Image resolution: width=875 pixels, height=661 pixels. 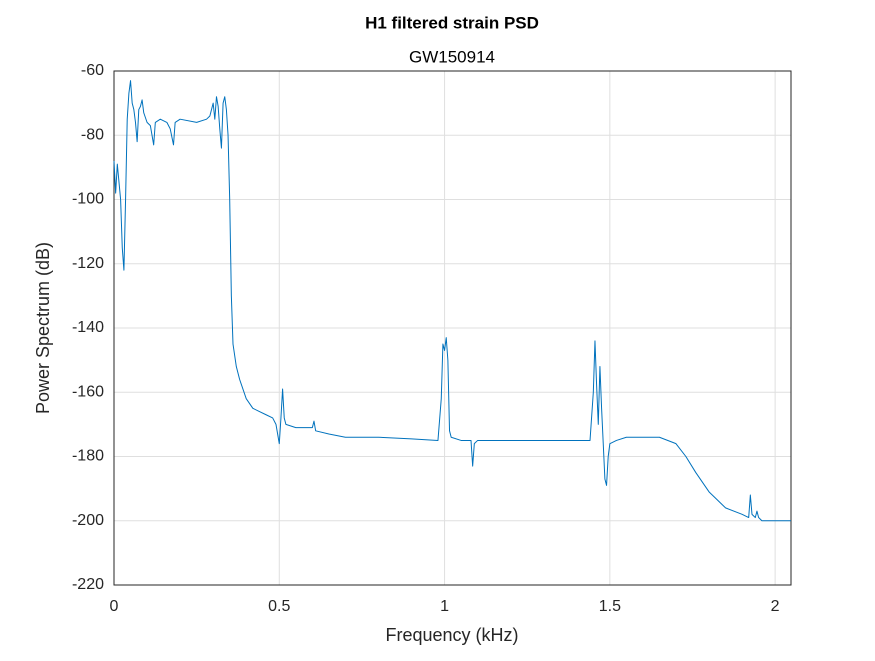 I want to click on y-tick-label: -220, so click(x=88, y=584).